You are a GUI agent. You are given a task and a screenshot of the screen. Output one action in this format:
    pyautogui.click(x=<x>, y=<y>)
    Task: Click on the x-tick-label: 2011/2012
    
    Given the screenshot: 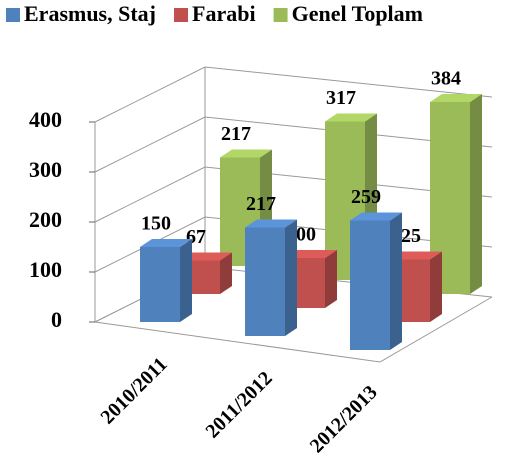 What is the action you would take?
    pyautogui.click(x=239, y=404)
    